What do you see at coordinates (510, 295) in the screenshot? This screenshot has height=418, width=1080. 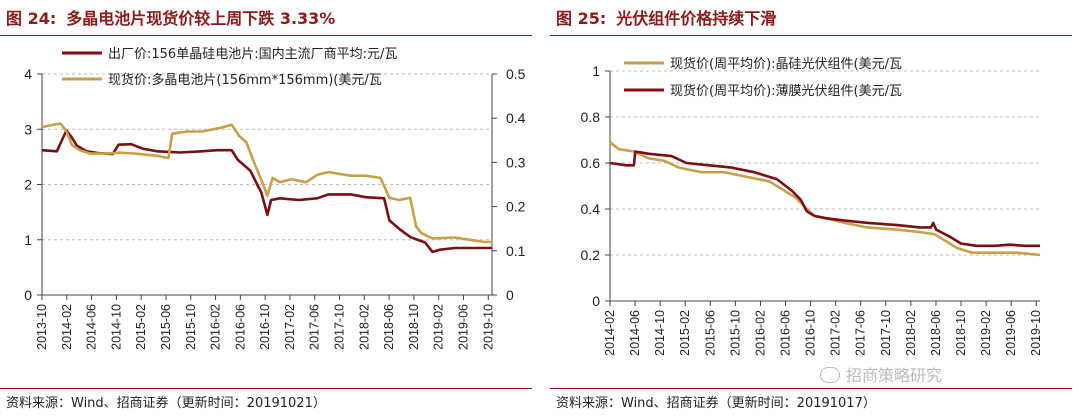 I see `y2-tick-label: 0` at bounding box center [510, 295].